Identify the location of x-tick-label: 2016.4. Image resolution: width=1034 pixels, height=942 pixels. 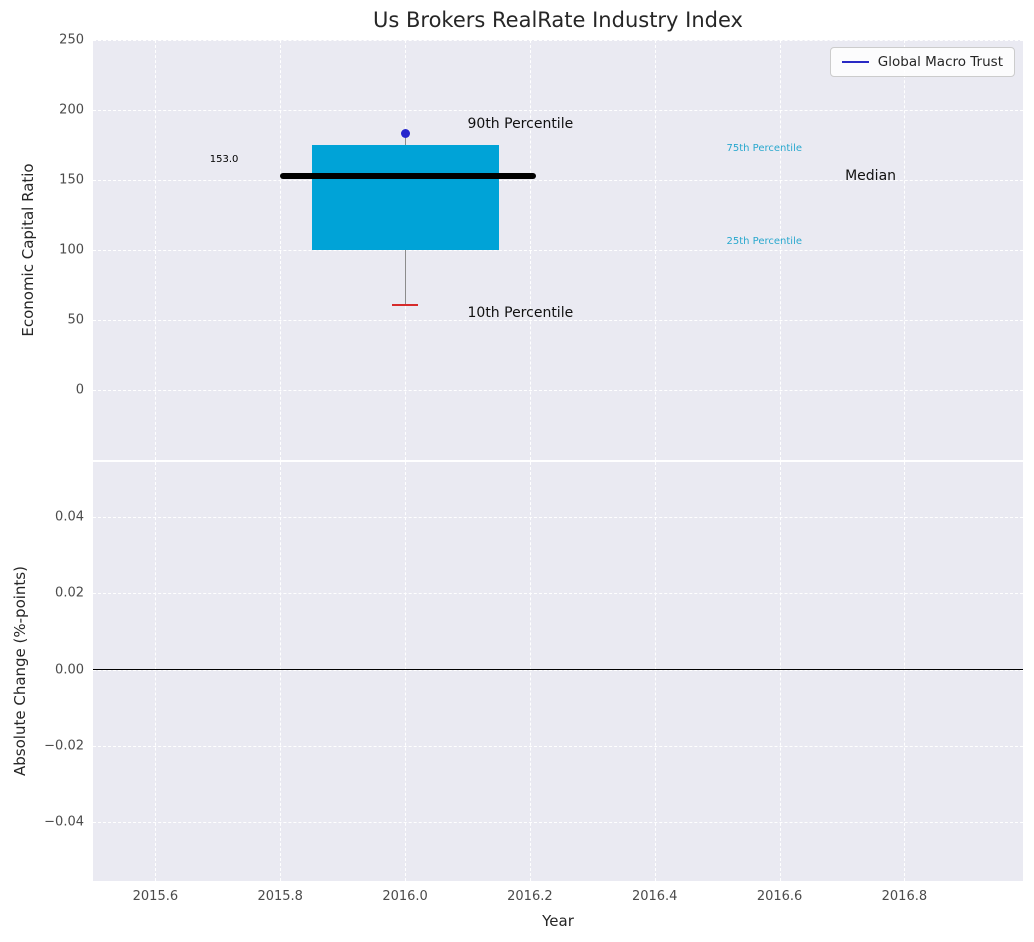
(654, 896).